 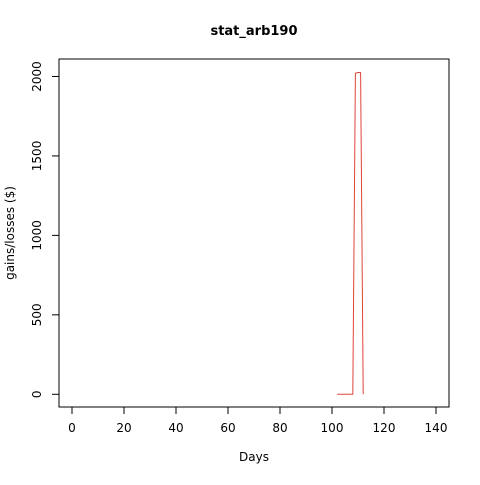 What do you see at coordinates (254, 457) in the screenshot?
I see `x-axis-label: Days` at bounding box center [254, 457].